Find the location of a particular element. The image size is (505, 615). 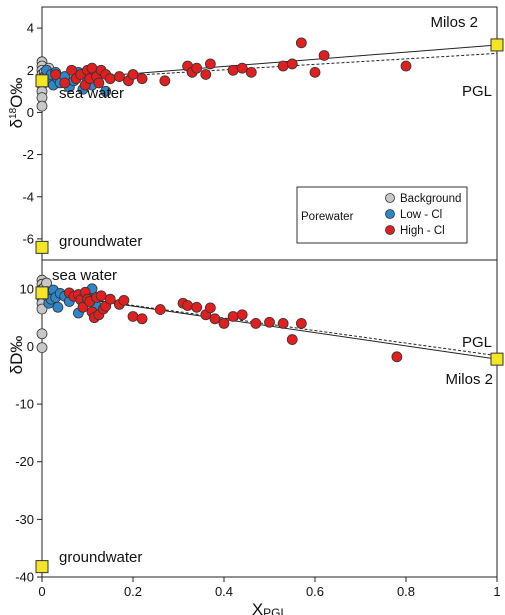

legend-box is located at coordinates (382, 215).